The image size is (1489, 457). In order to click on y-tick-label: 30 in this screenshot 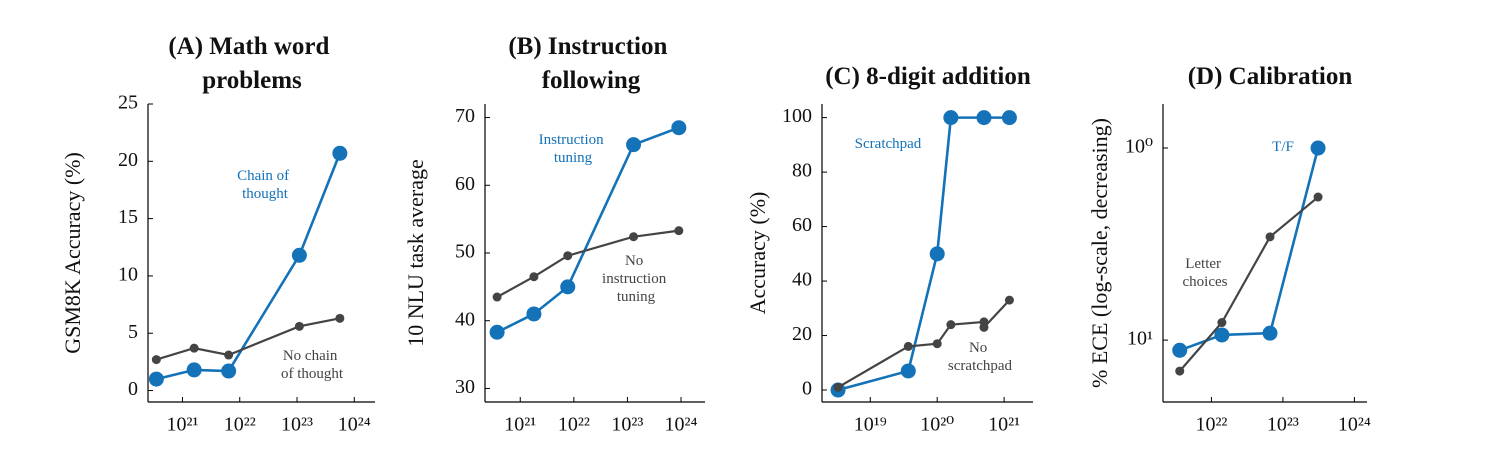, I will do `click(465, 387)`.